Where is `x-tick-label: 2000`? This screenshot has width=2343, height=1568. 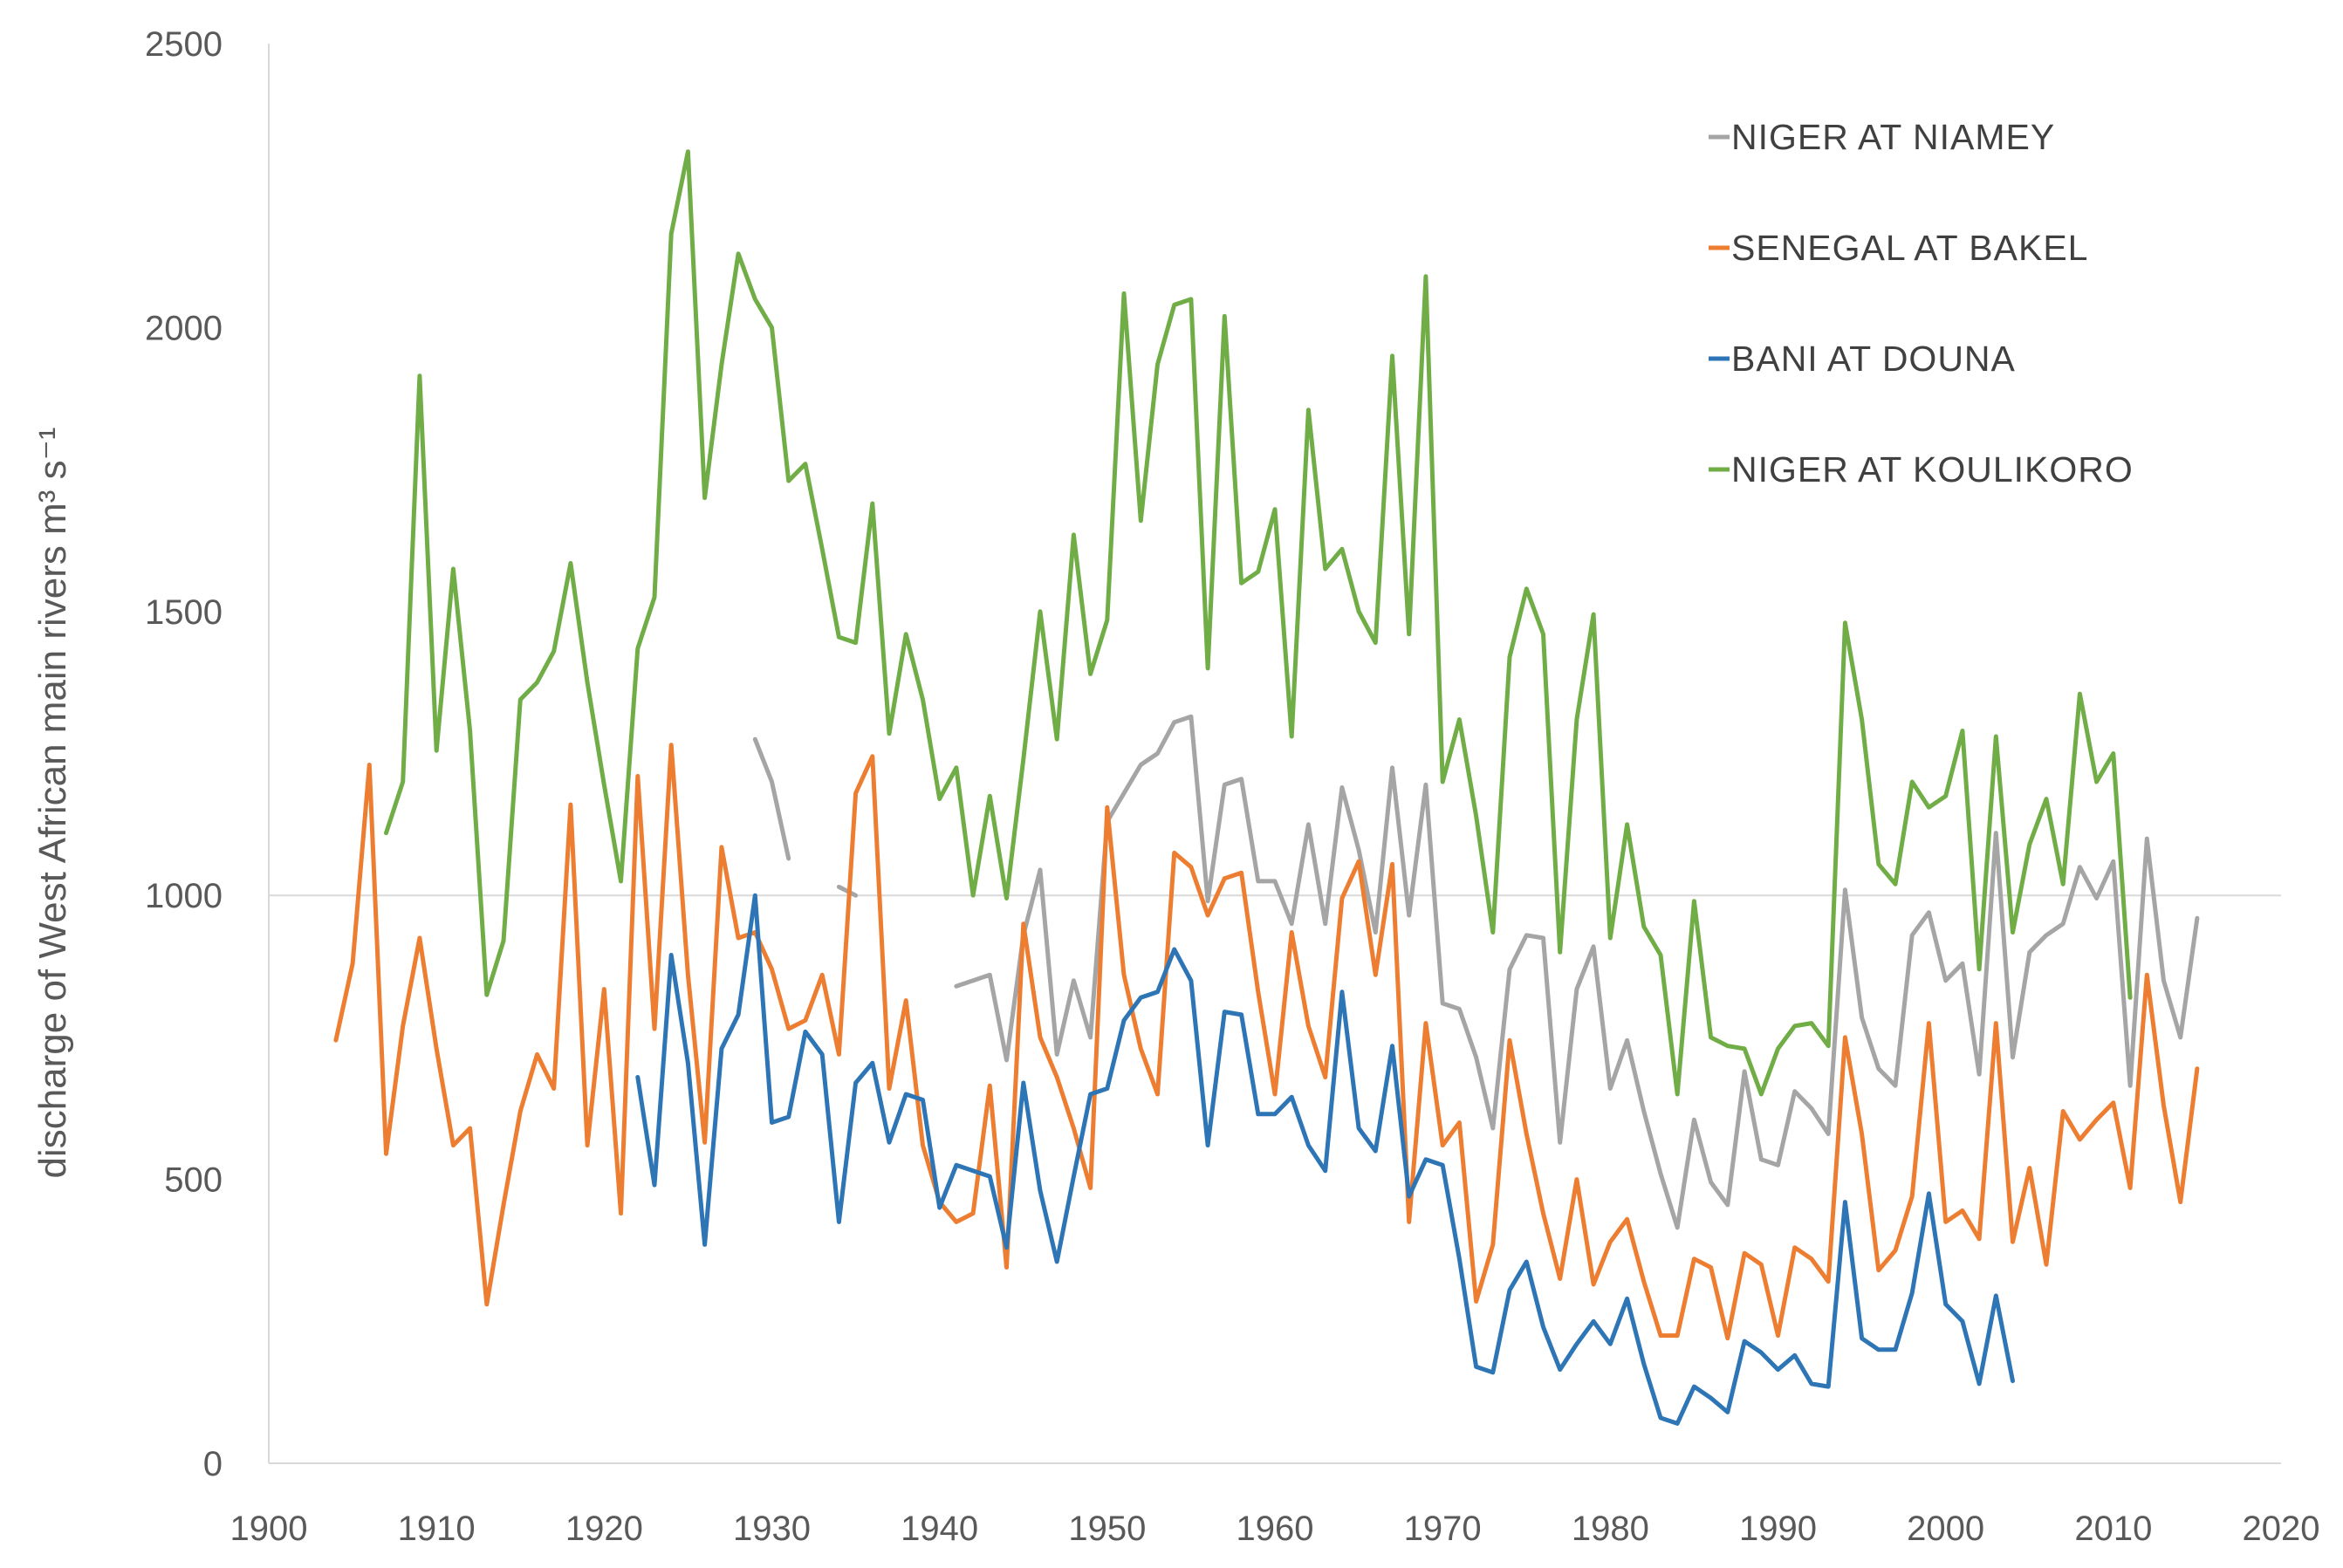 x-tick-label: 2000 is located at coordinates (1945, 1529).